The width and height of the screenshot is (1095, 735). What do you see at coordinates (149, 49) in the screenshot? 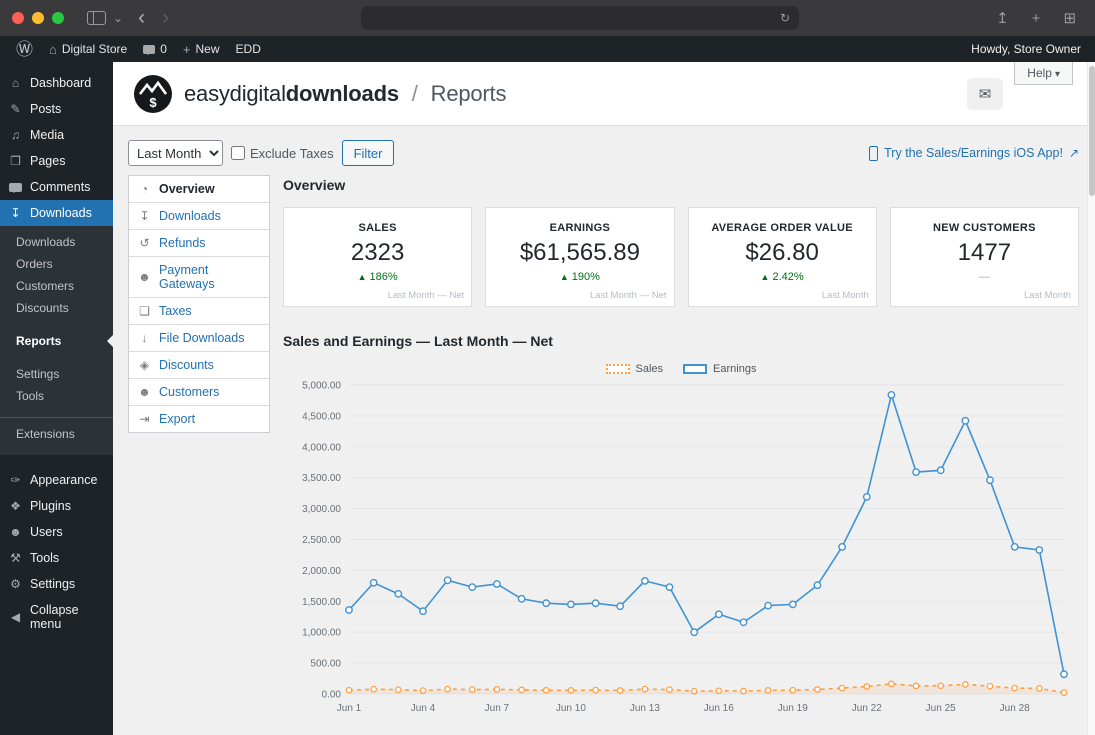
I see `comments-icon` at bounding box center [149, 49].